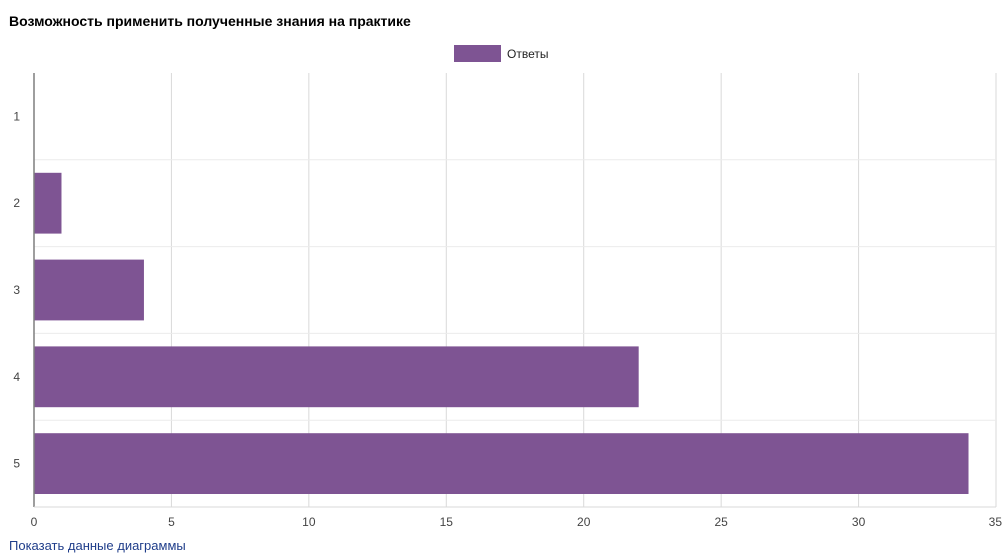  What do you see at coordinates (859, 522) in the screenshot?
I see `x-tick-label: 30` at bounding box center [859, 522].